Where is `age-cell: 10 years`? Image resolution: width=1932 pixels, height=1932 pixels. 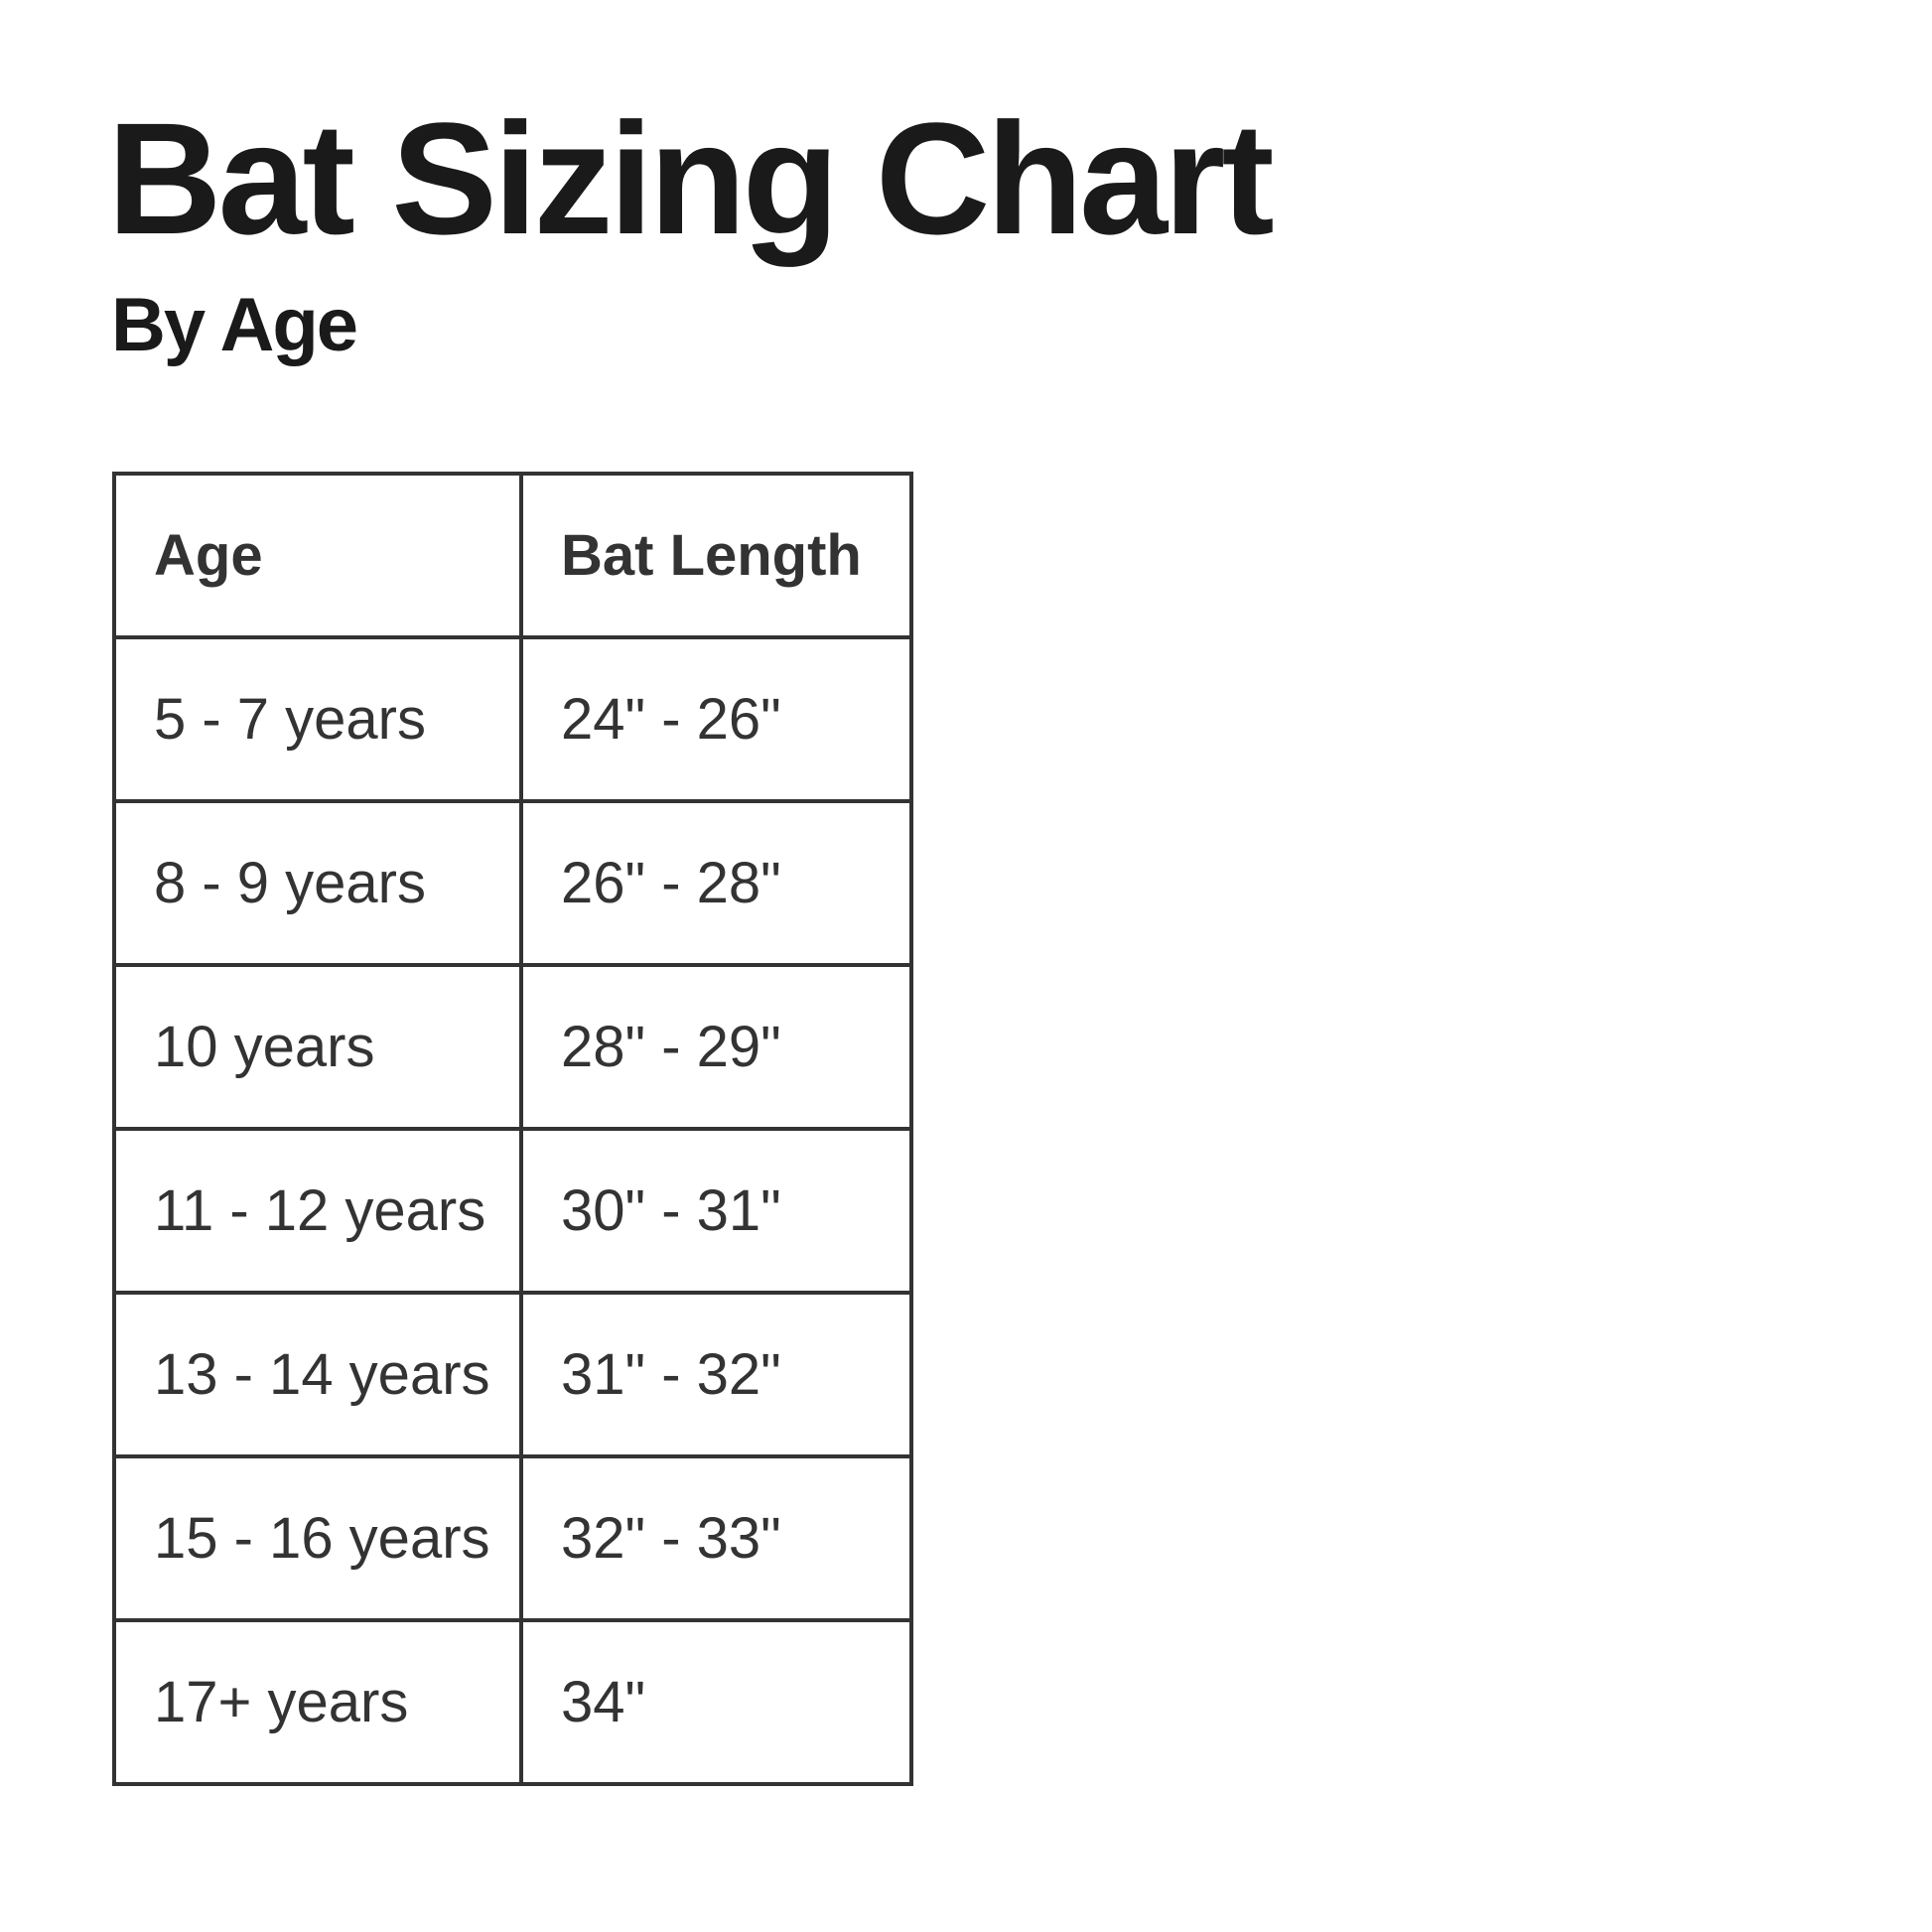
age-cell: 10 years is located at coordinates (318, 1047).